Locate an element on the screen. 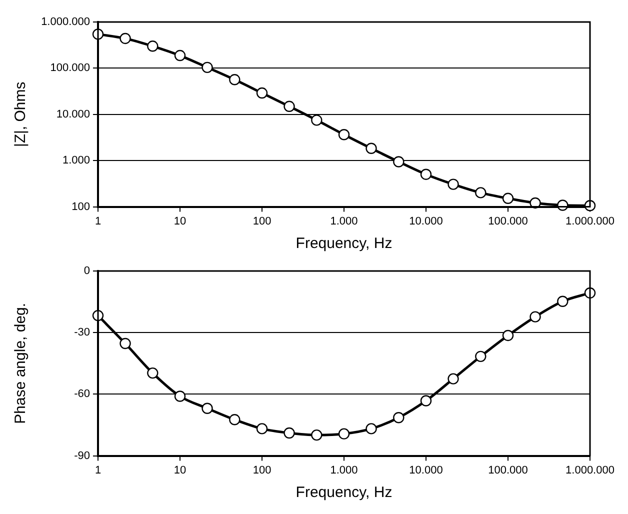  y-tick-label: 0 is located at coordinates (87, 271).